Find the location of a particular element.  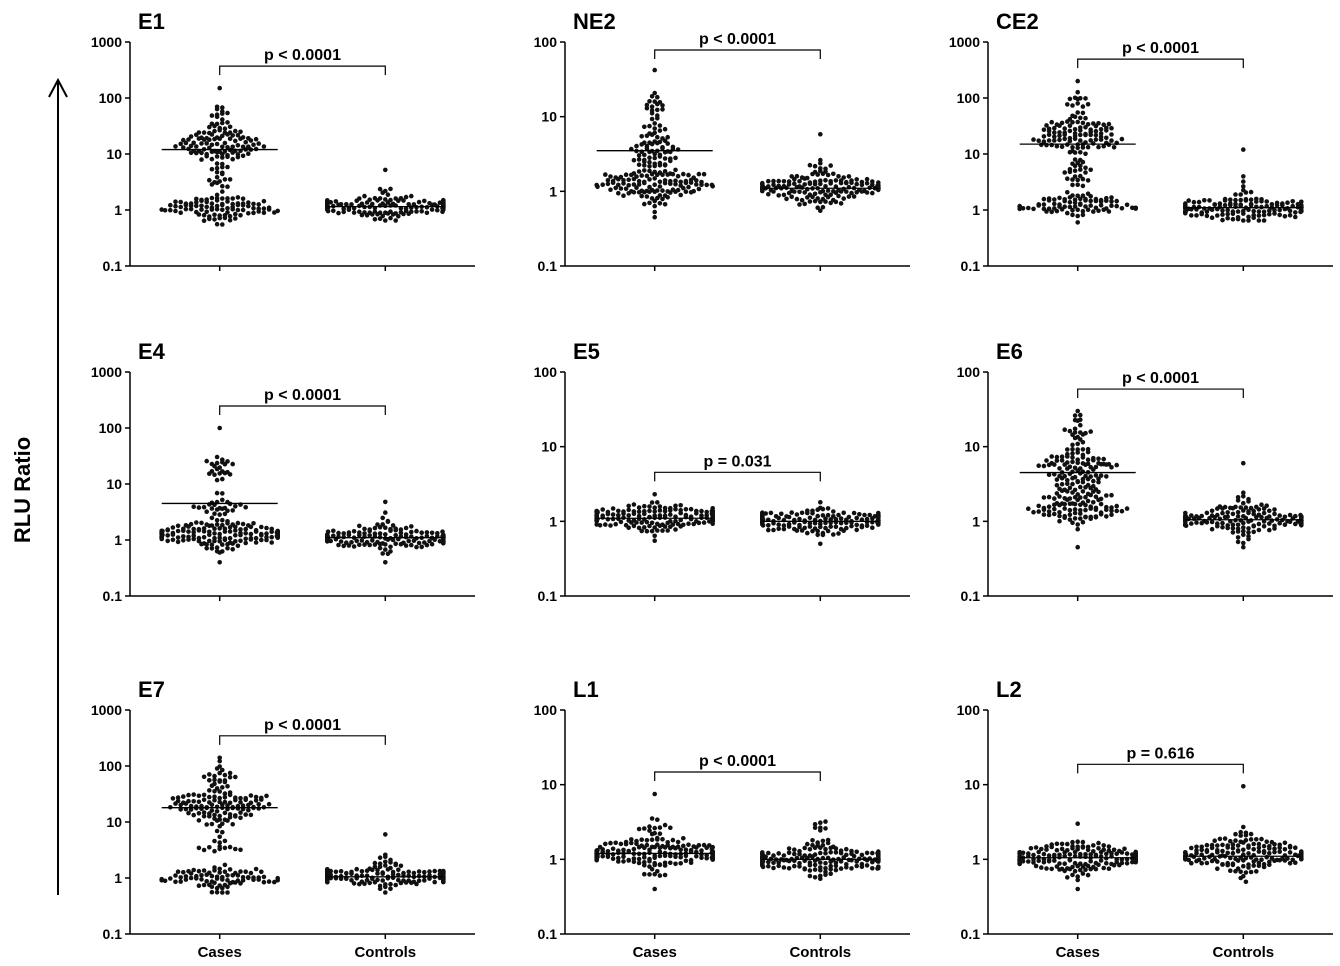

y-tick-label: 10 is located at coordinates (972, 785).